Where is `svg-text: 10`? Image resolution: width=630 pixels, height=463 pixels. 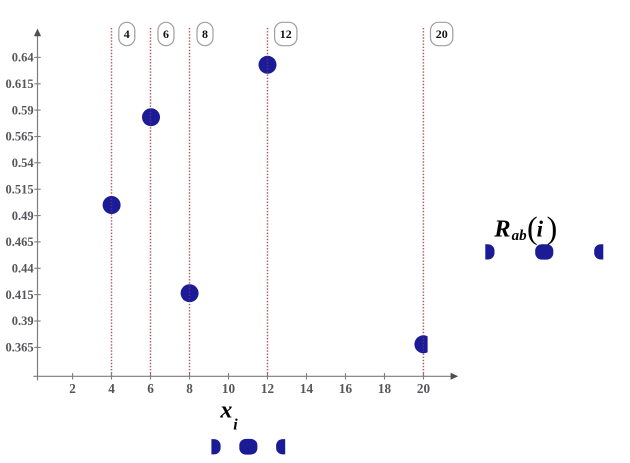 svg-text: 10 is located at coordinates (229, 388).